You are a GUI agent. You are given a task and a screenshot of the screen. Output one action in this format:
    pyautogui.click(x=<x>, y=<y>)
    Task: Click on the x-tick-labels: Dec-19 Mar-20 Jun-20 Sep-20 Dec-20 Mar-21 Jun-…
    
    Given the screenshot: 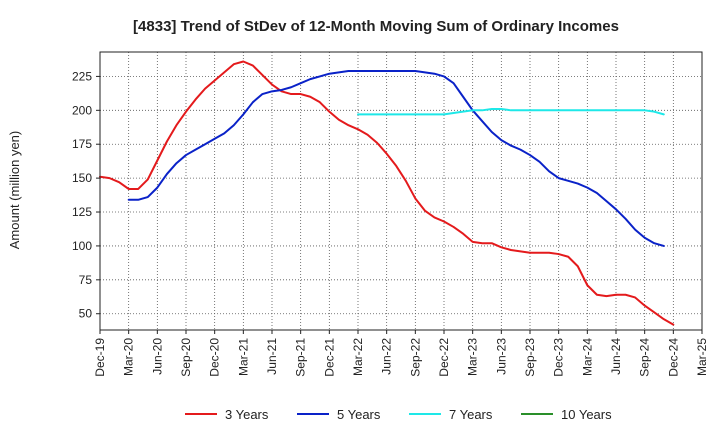 What is the action you would take?
    pyautogui.click(x=401, y=353)
    